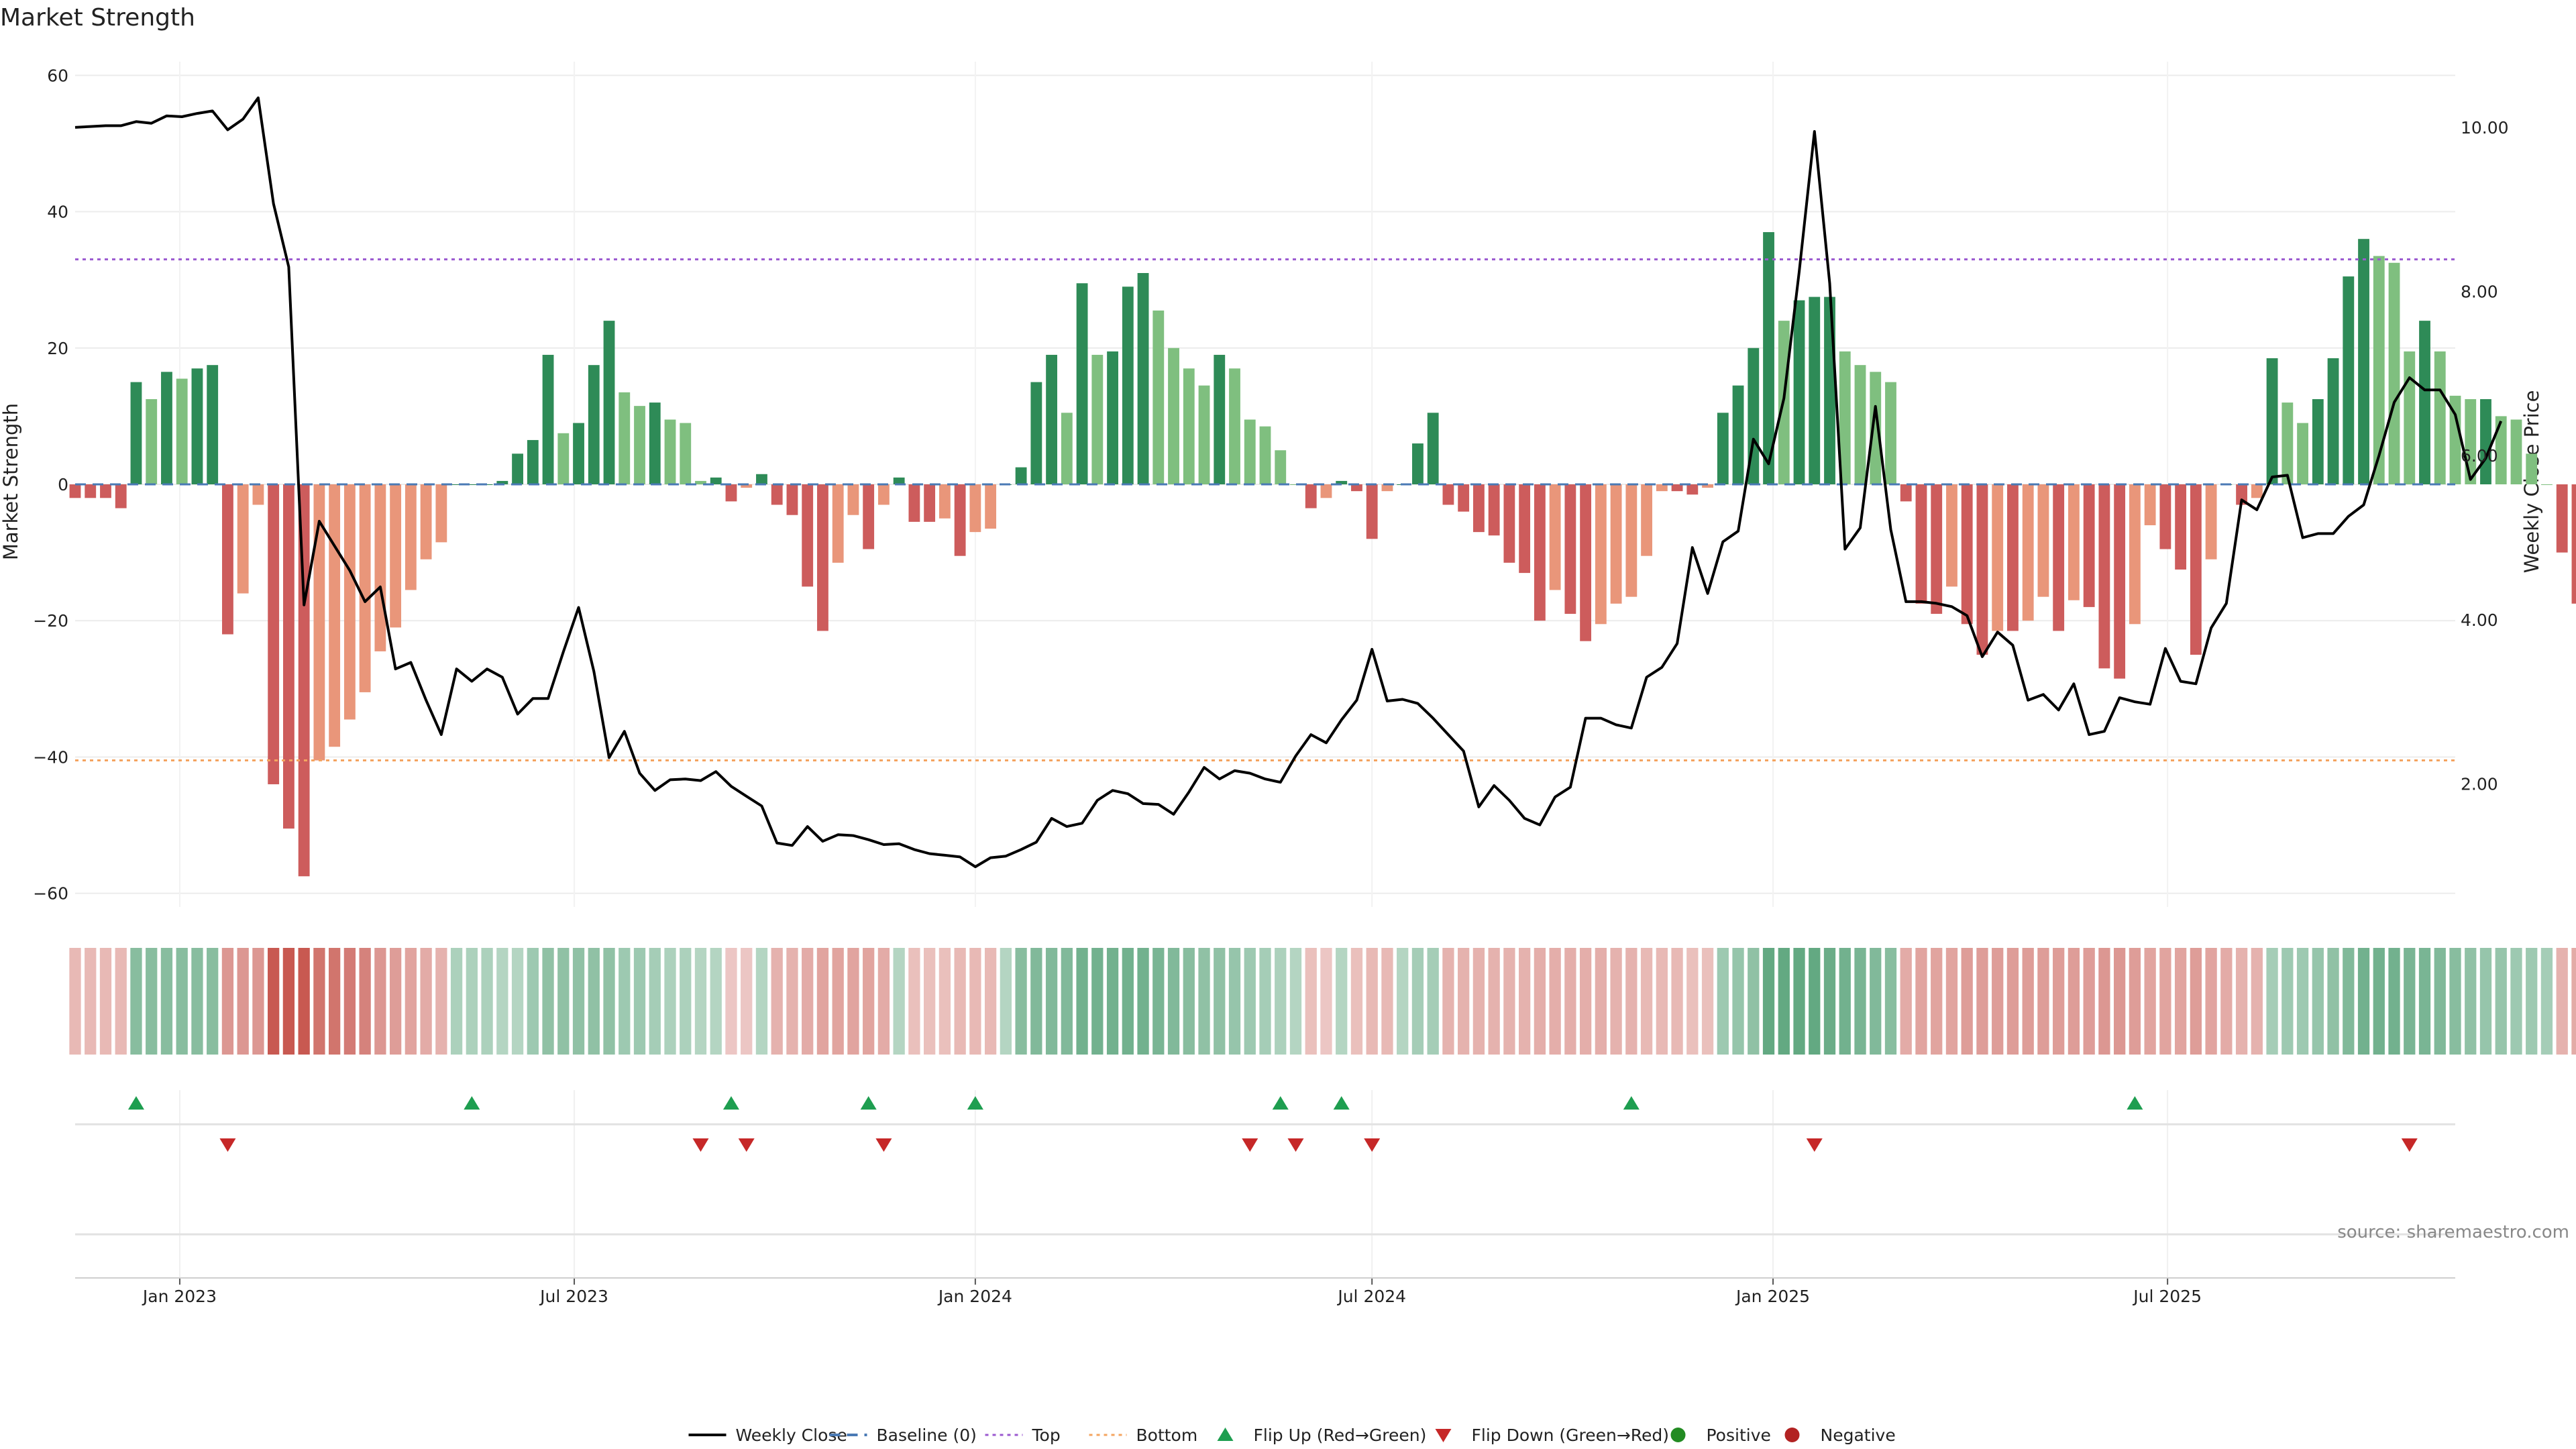 The width and height of the screenshot is (2576, 1449). Describe the element at coordinates (50, 757) in the screenshot. I see `y-left-tick-label: −40` at that location.